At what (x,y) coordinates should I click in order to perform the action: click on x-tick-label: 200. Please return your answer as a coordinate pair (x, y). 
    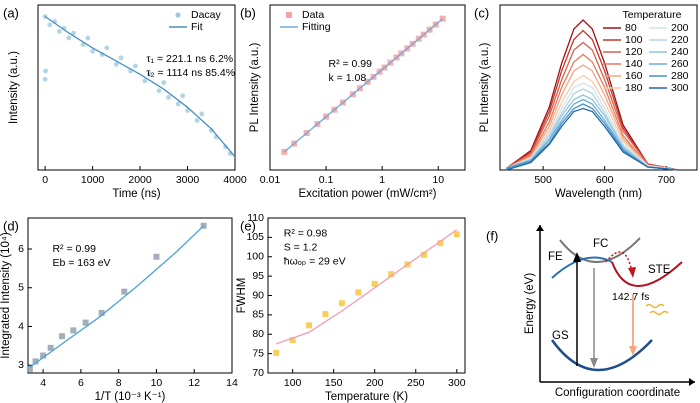
    Looking at the image, I should click on (375, 383).